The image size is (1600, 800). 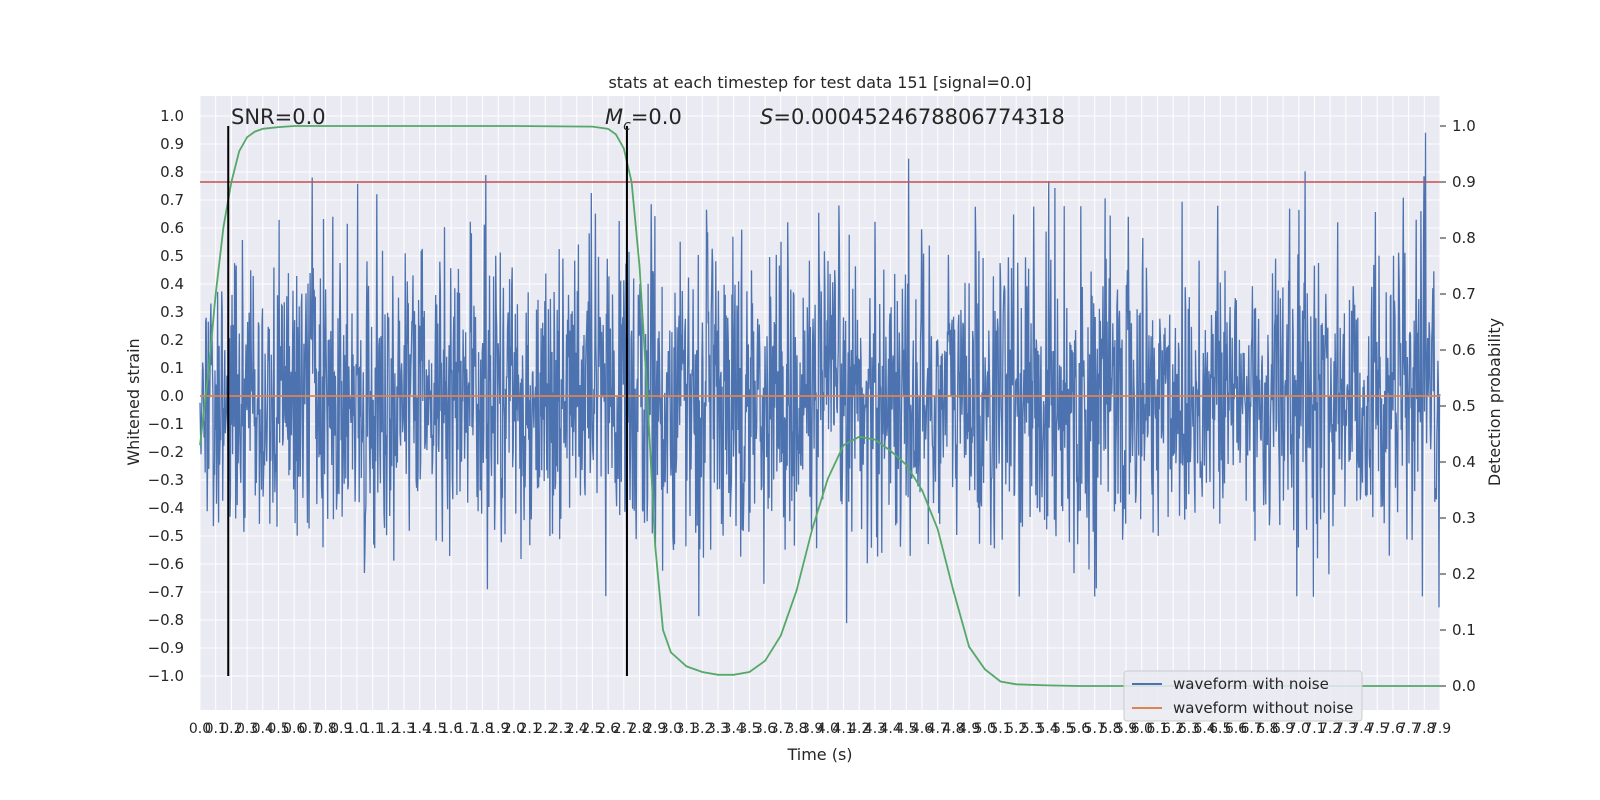 I want to click on x-tick-label: 4.4, so click(x=891, y=729).